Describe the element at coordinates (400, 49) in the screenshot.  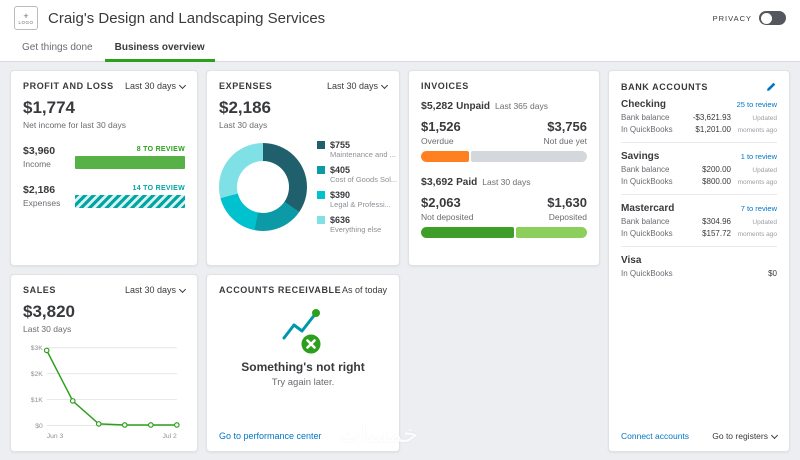
I see `tab-bar: Get things done Business overview` at that location.